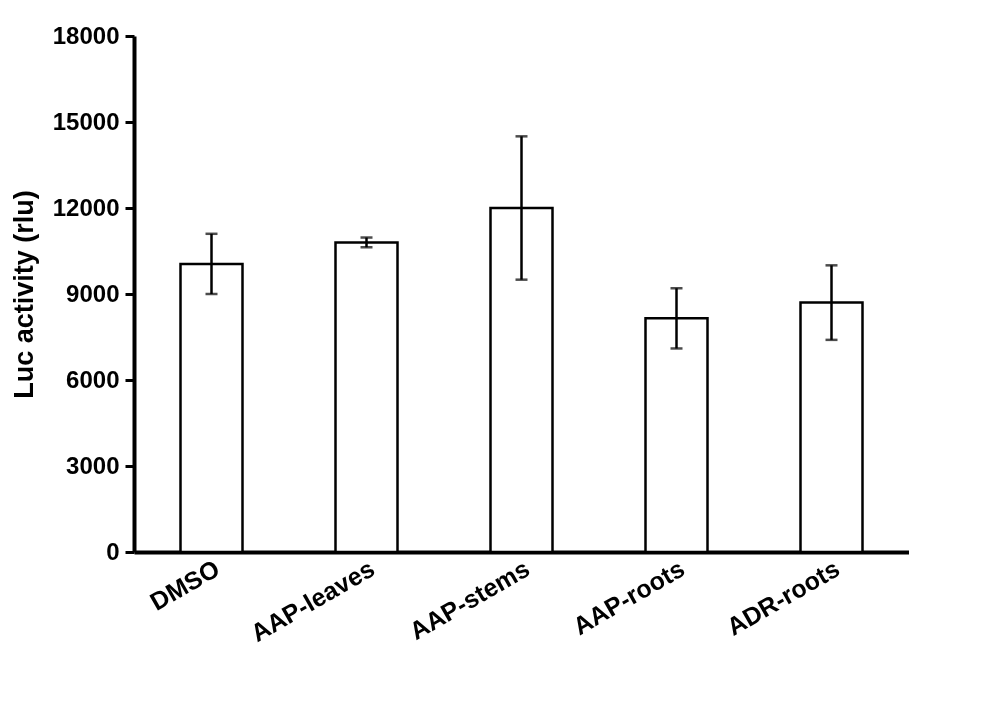  I want to click on y-tick-label: 18000, so click(86, 35).